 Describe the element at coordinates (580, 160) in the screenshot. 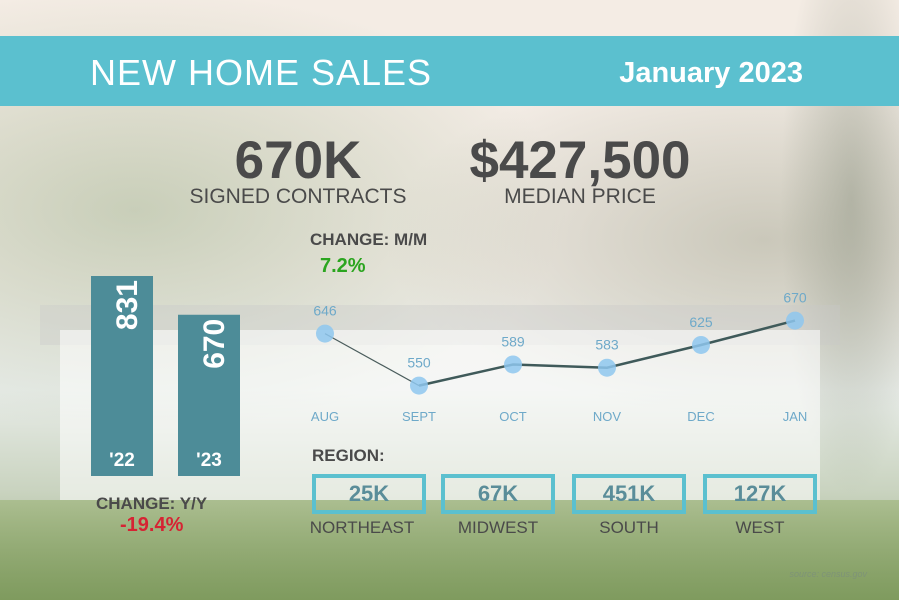

I see `median-price-value: $427,500` at that location.